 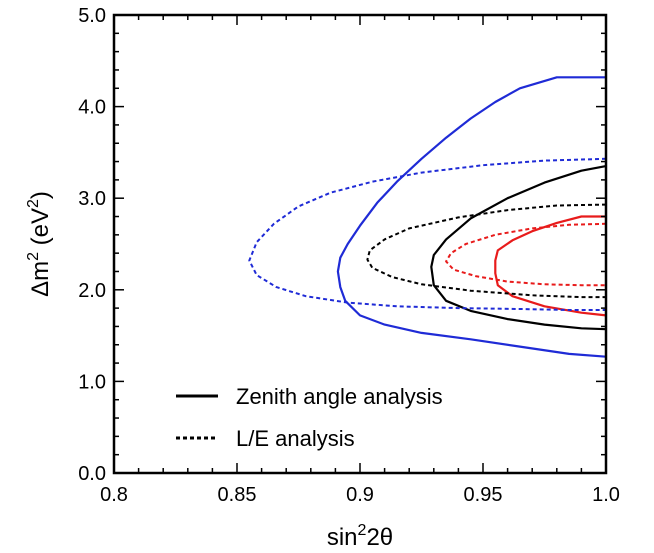 I want to click on legend-label-le: L/E analysis, so click(x=295, y=438).